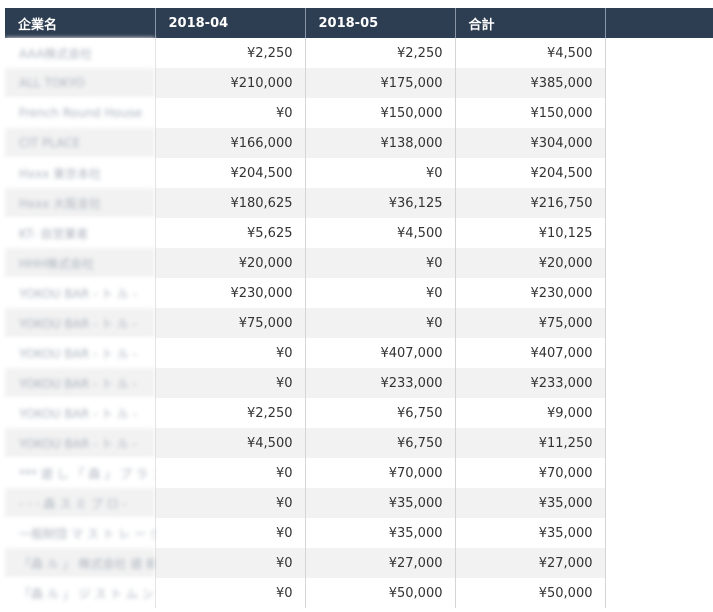 This screenshot has height=612, width=713. Describe the element at coordinates (80, 593) in the screenshot. I see `company-name-cell: 「森 ル 」 ジ ス ト ム ン` at that location.